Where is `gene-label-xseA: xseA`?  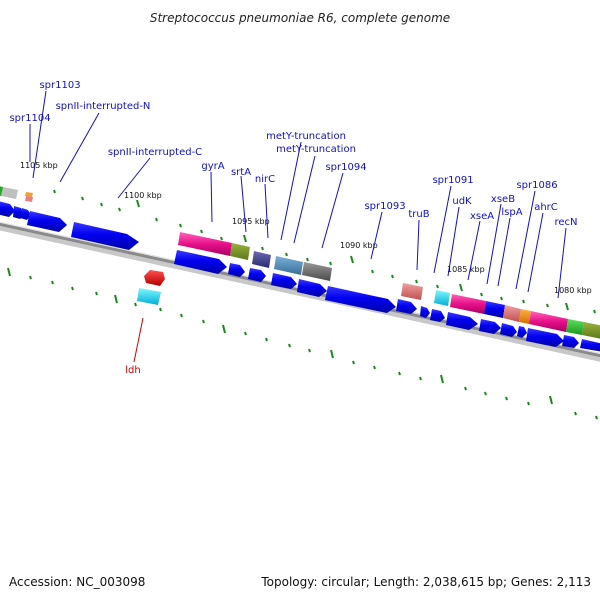
gene-label-xseA: xseA is located at coordinates (482, 216).